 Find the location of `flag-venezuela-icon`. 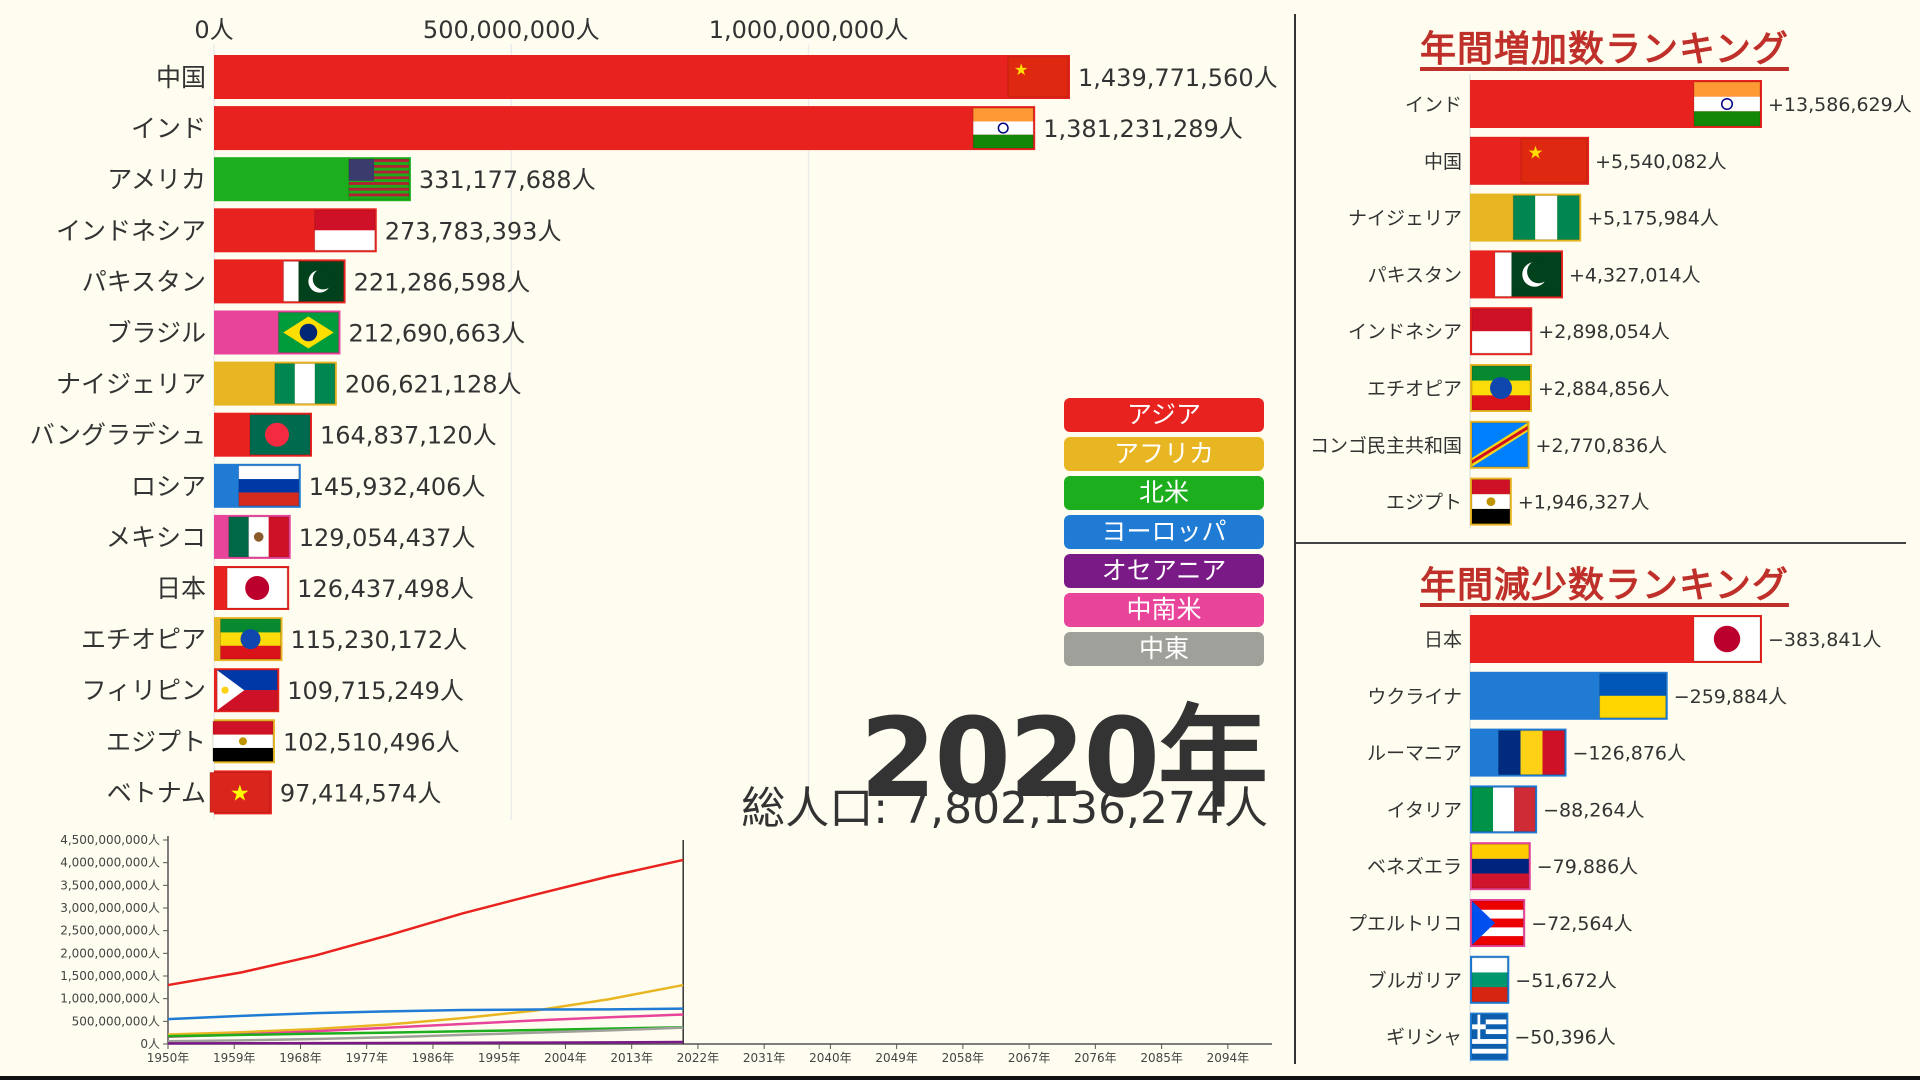

flag-venezuela-icon is located at coordinates (1500, 866).